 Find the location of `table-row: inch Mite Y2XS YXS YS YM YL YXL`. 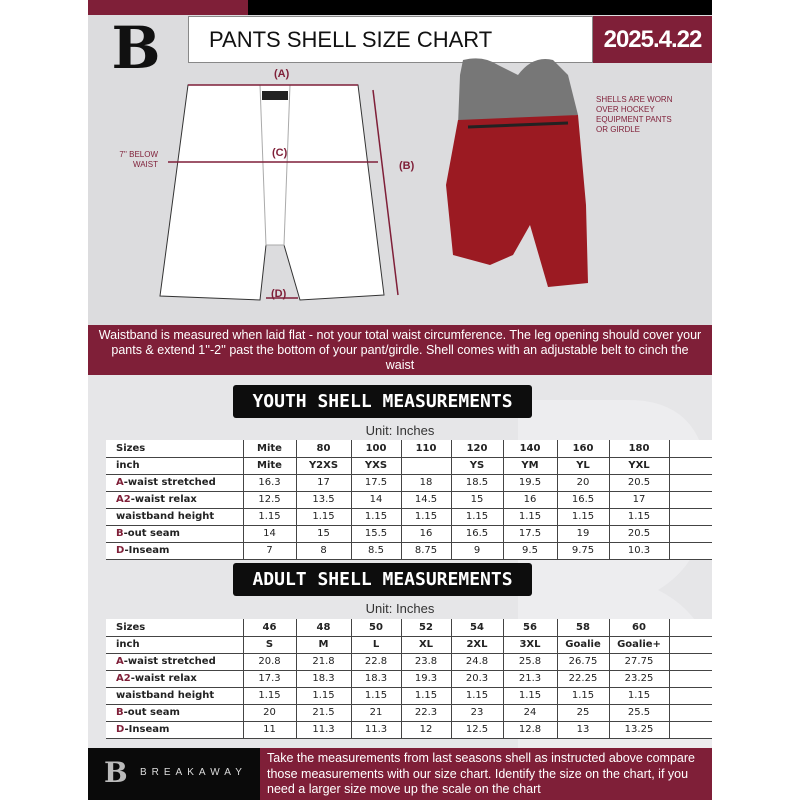

table-row: inch Mite Y2XS YXS YS YM YL YXL is located at coordinates (400, 466).